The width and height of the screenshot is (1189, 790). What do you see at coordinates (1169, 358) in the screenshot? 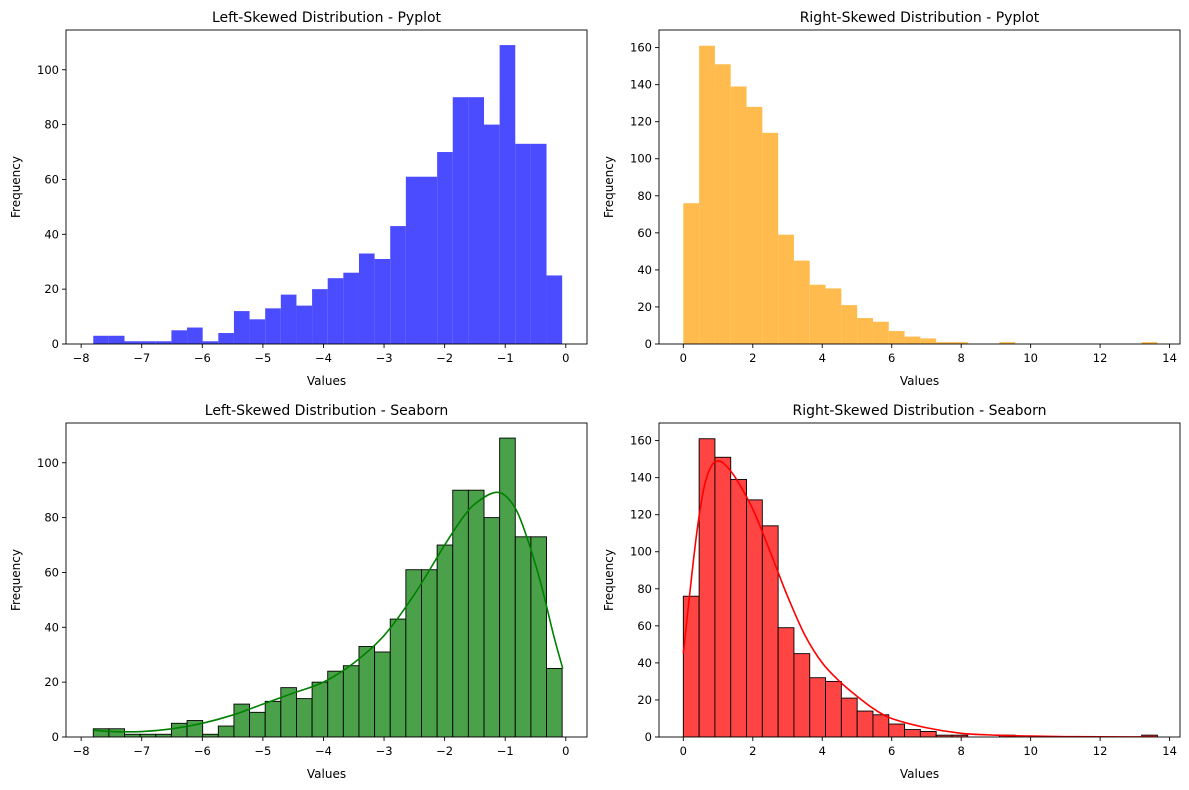
I see `x-tick-label: 14` at bounding box center [1169, 358].